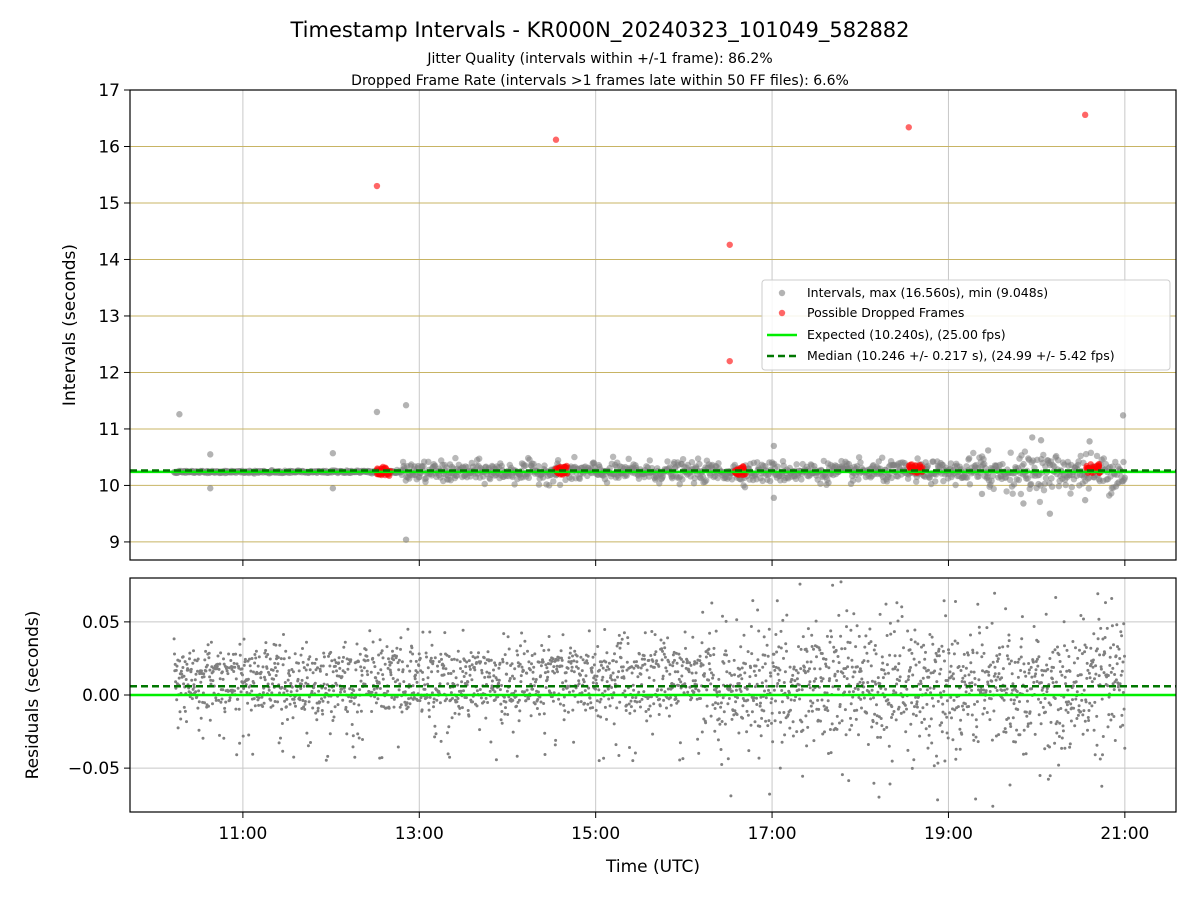 The image size is (1200, 900). Describe the element at coordinates (1023, 503) in the screenshot. I see `interval-outlier-point` at that location.